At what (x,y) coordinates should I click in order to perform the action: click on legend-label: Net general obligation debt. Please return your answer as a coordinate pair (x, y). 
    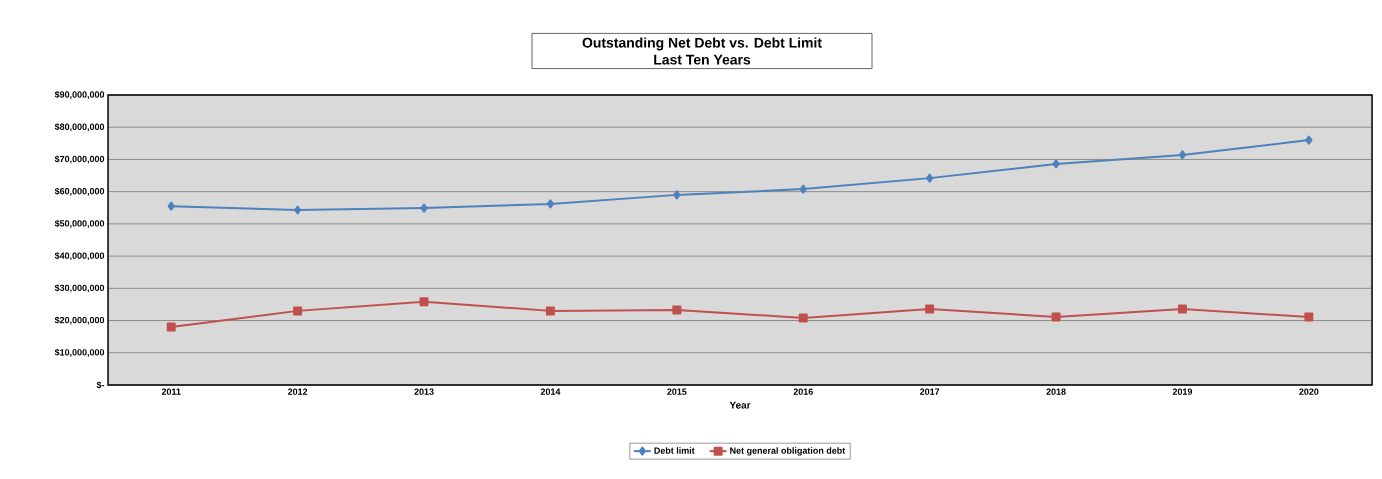
    Looking at the image, I should click on (788, 451).